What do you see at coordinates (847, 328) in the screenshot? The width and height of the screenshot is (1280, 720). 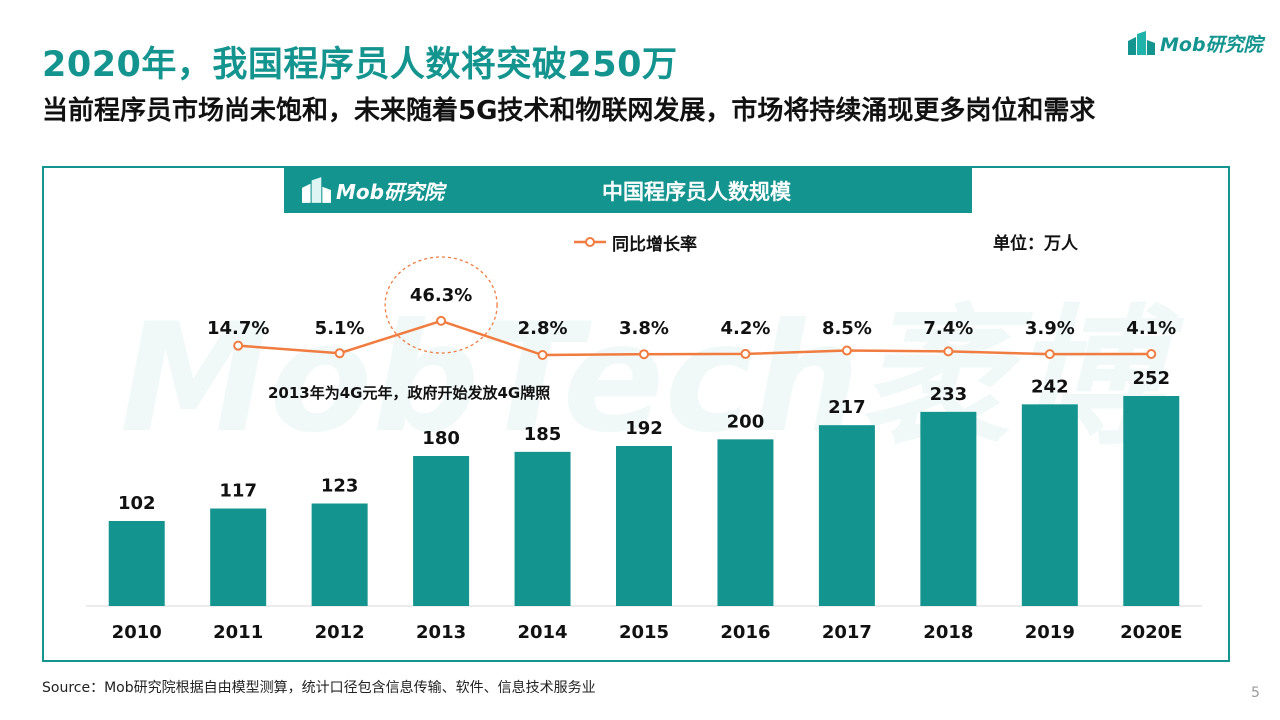 I see `growth-label-2017: 8.5%` at bounding box center [847, 328].